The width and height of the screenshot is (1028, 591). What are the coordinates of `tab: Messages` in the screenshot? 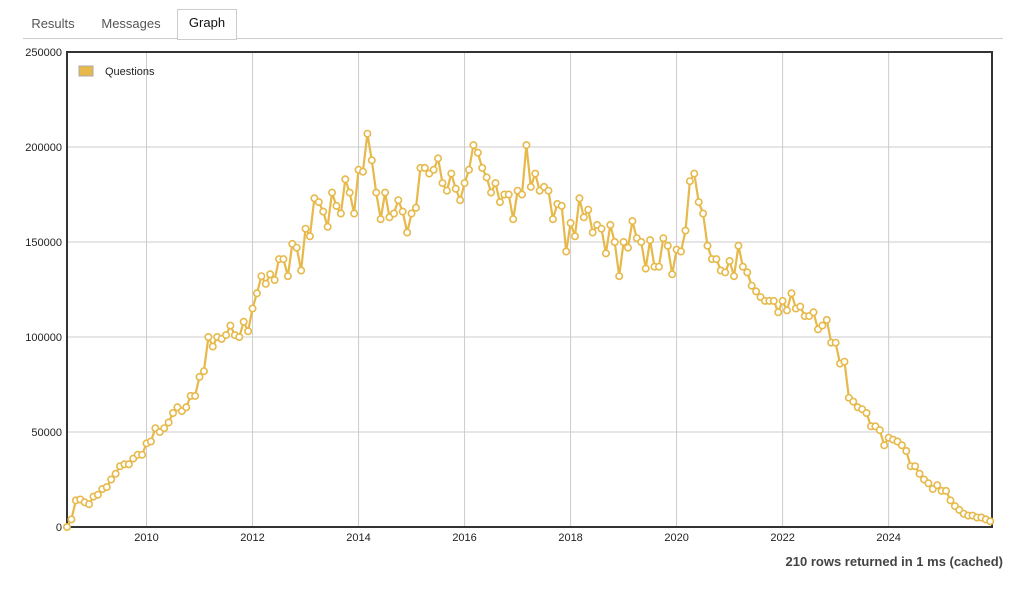 It's located at (131, 23).